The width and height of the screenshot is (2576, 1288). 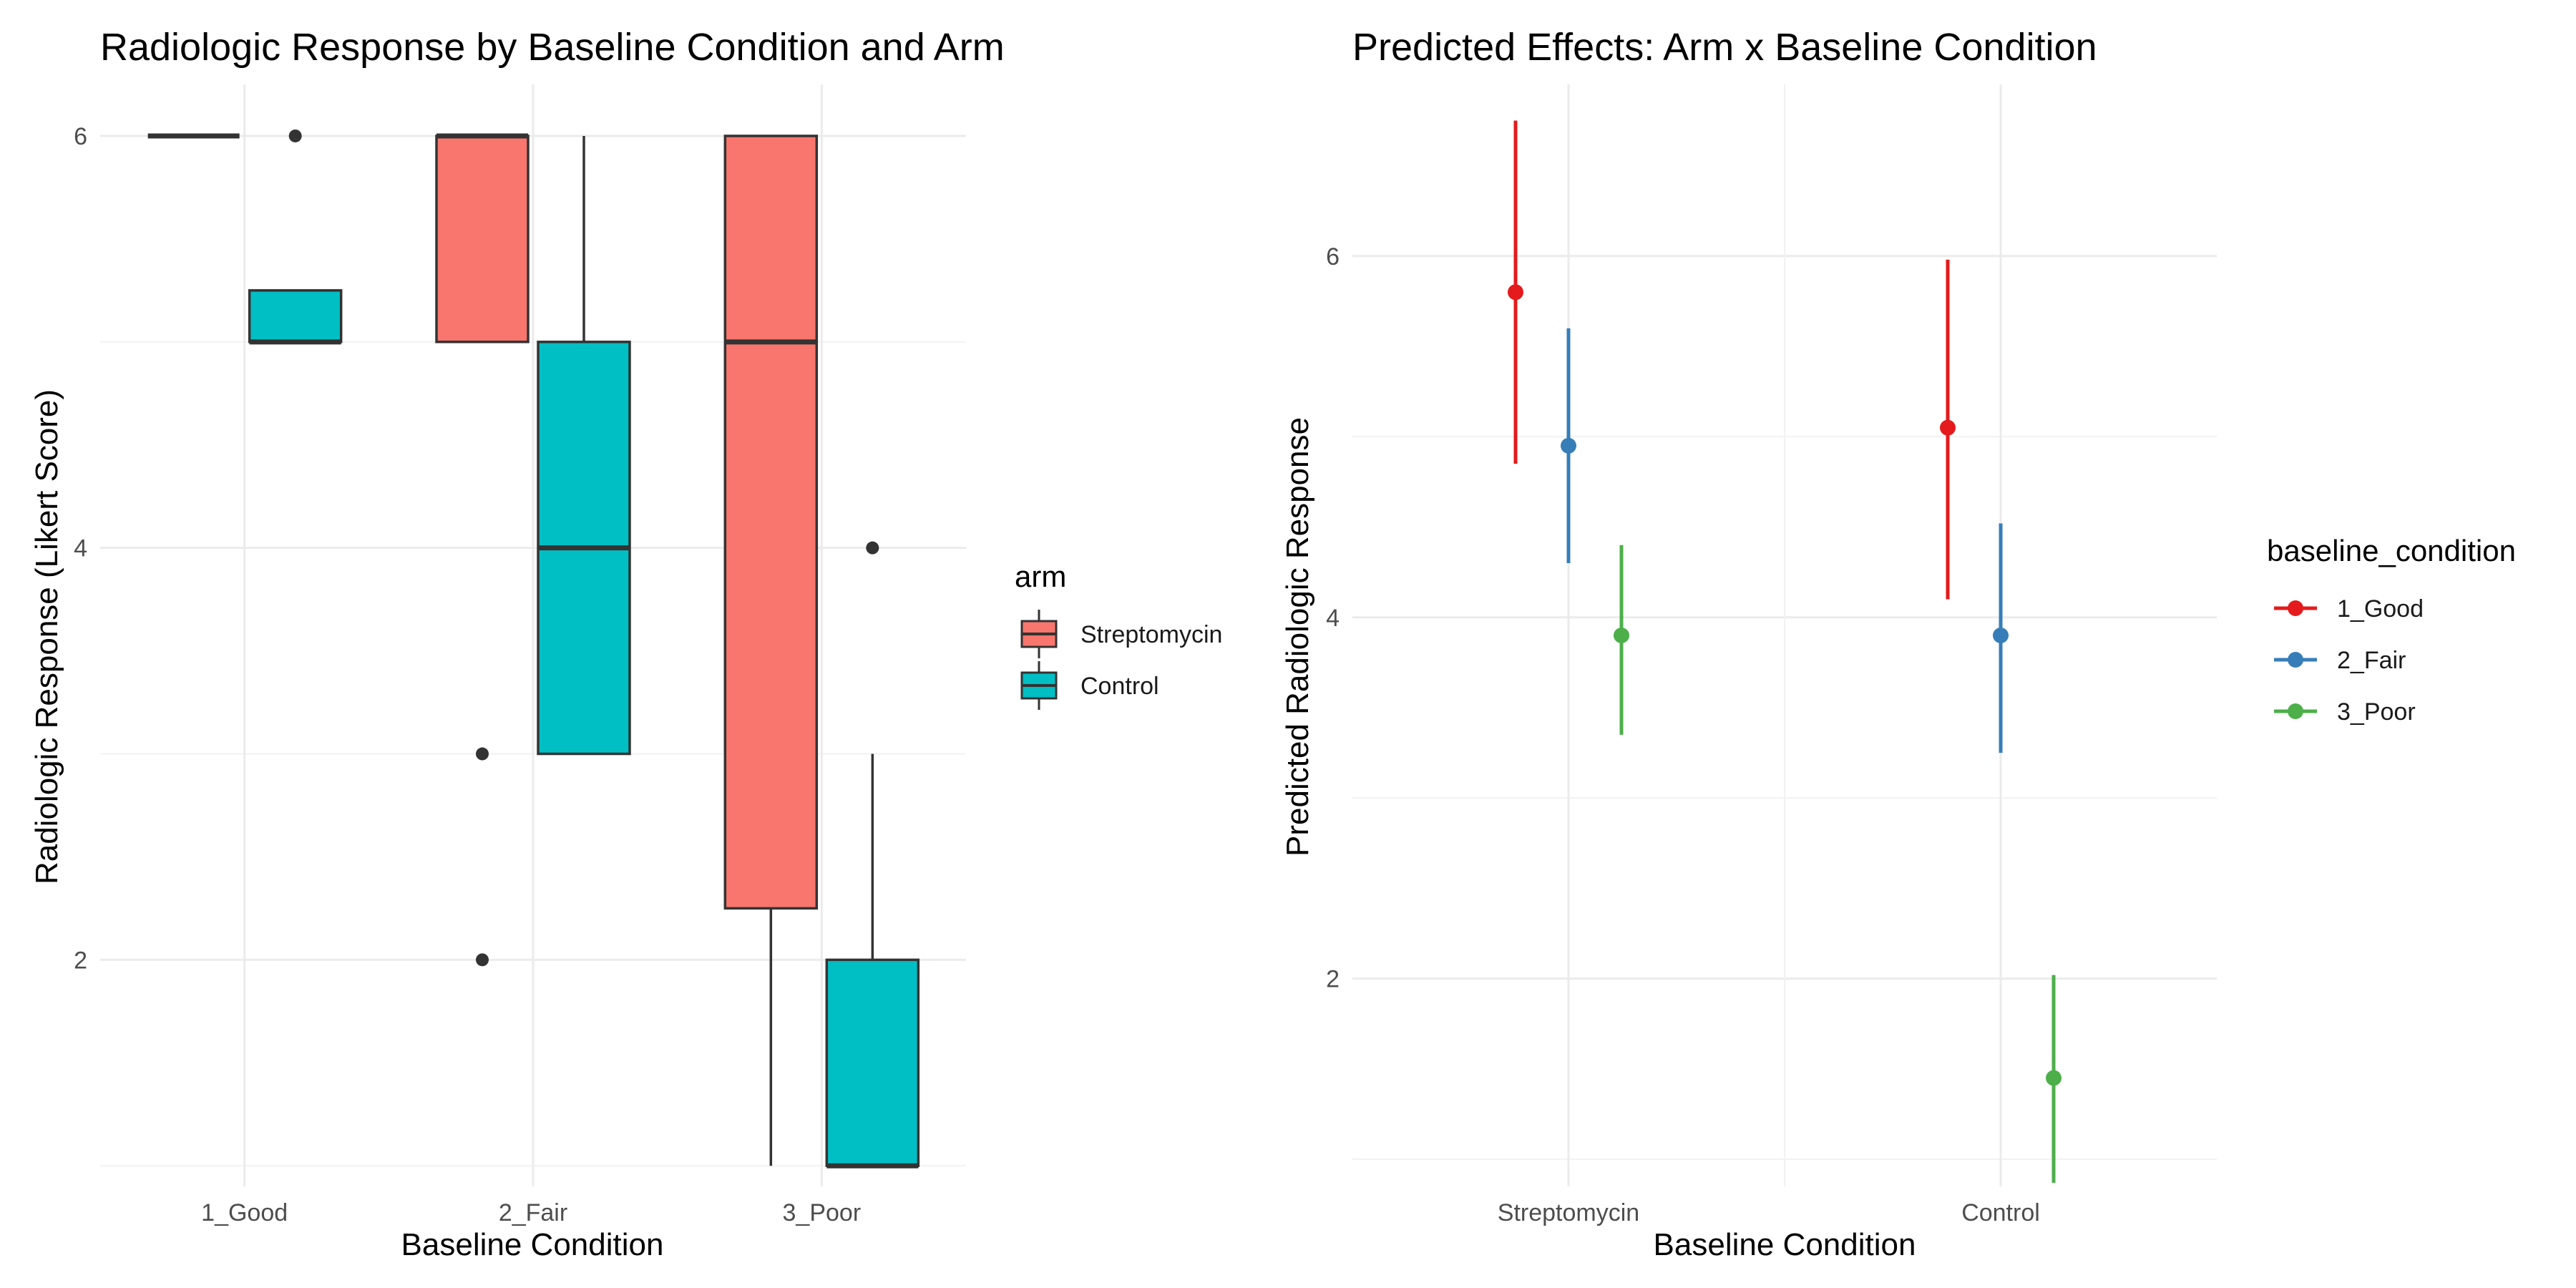 I want to click on box-control-3_poor, so click(x=872, y=855).